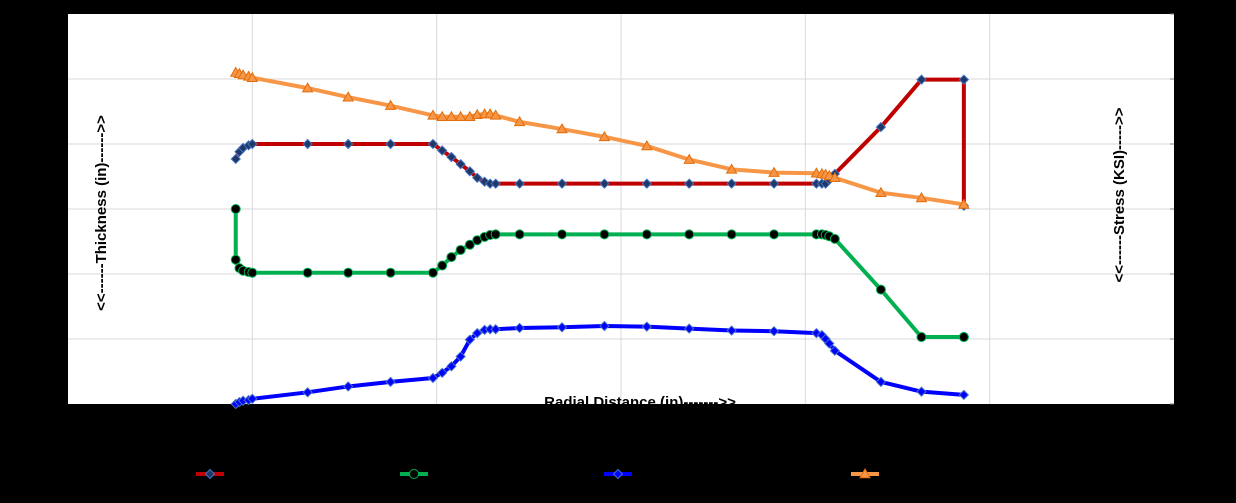 This screenshot has width=1236, height=503. Describe the element at coordinates (1119, 194) in the screenshot. I see `y-axis-title-right: <<------Stress (KSI)----->>` at that location.